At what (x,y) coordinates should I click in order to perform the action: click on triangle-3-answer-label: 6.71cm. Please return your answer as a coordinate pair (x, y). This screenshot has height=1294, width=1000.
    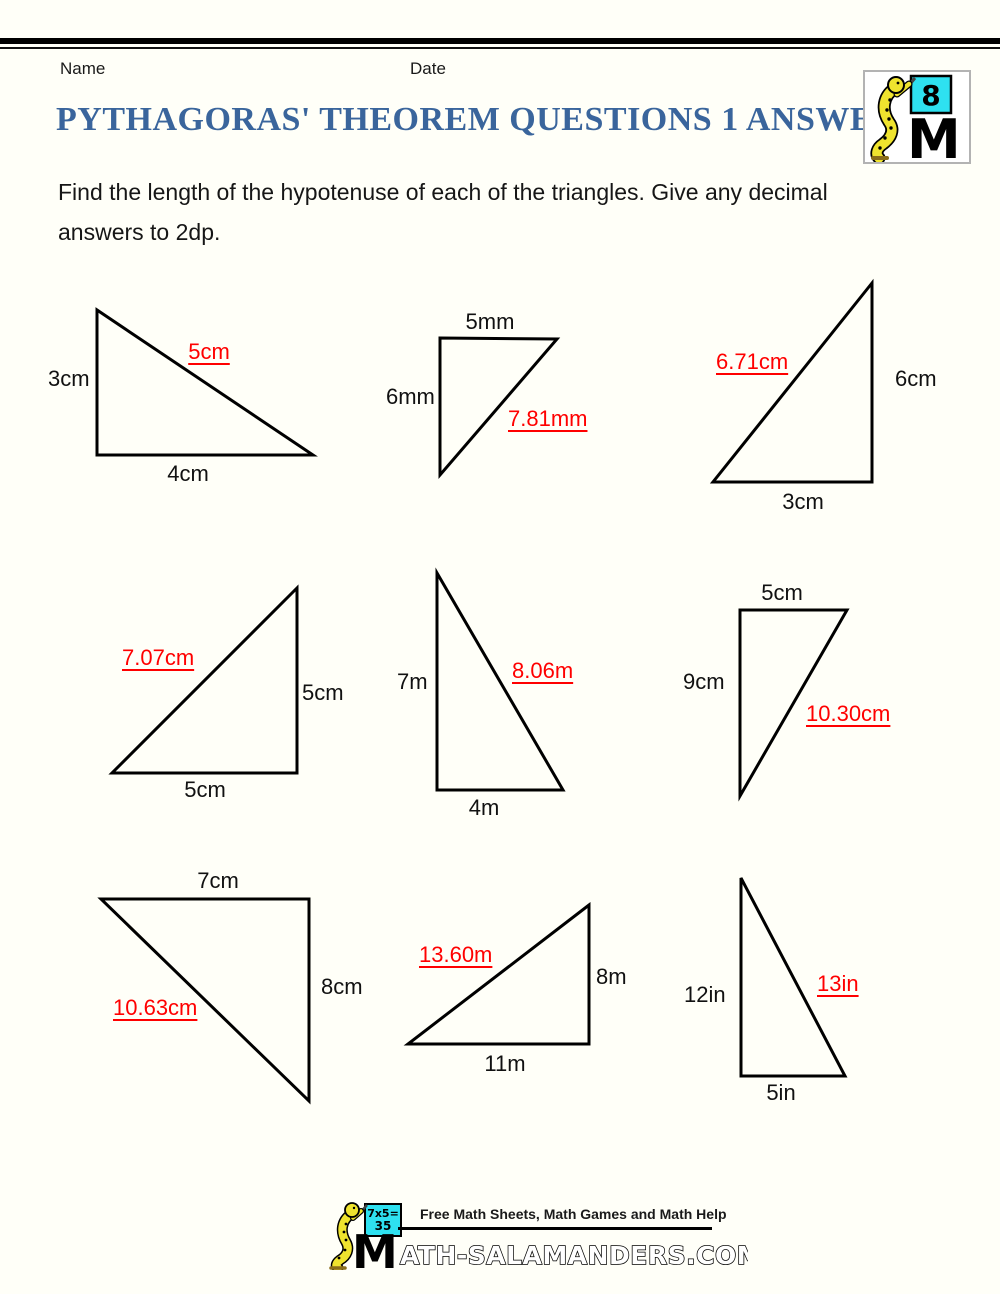
    Looking at the image, I should click on (752, 361).